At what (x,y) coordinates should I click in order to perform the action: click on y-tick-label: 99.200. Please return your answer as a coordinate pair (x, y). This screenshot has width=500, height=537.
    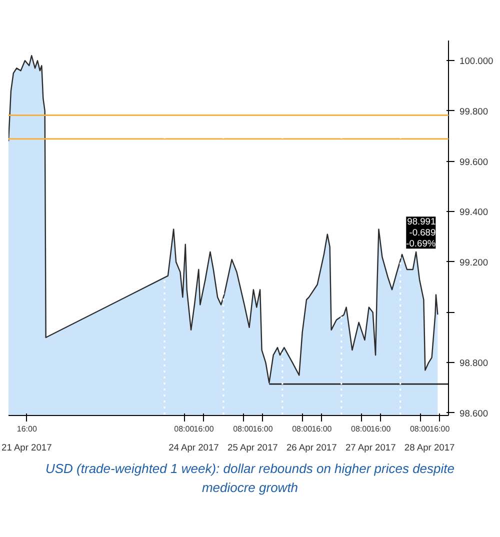
    Looking at the image, I should click on (474, 262).